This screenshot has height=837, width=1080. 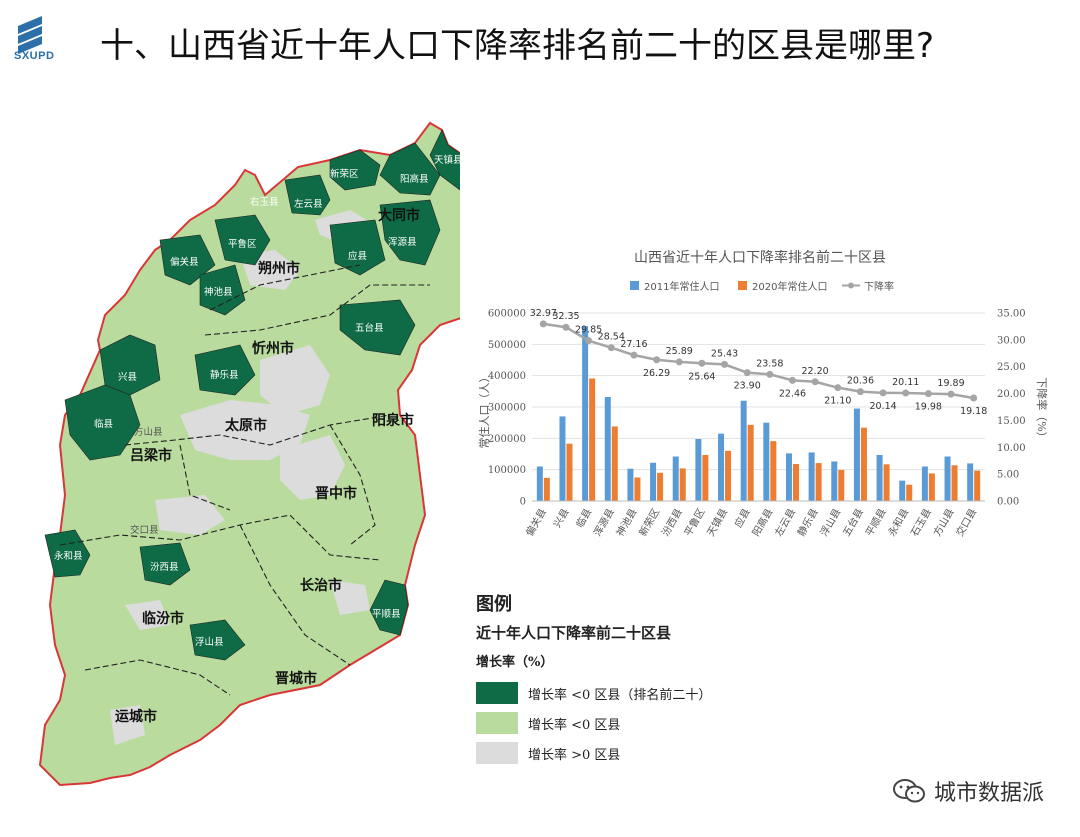 What do you see at coordinates (484, 410) in the screenshot?
I see `y-axis-label: 常住人口（人）` at bounding box center [484, 410].